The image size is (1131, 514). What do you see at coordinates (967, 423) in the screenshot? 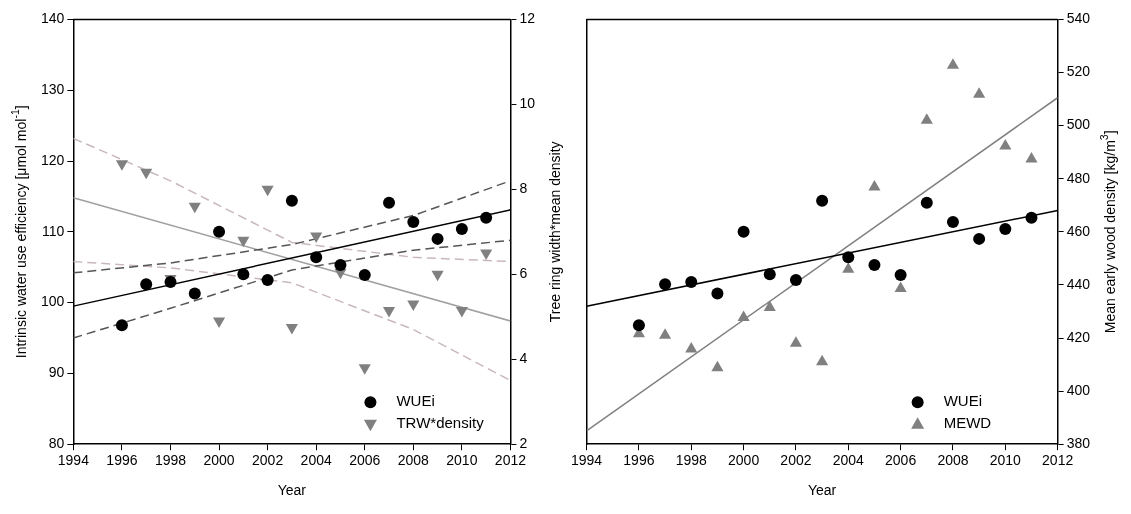
I see `legend-label: MEWD` at bounding box center [967, 423].